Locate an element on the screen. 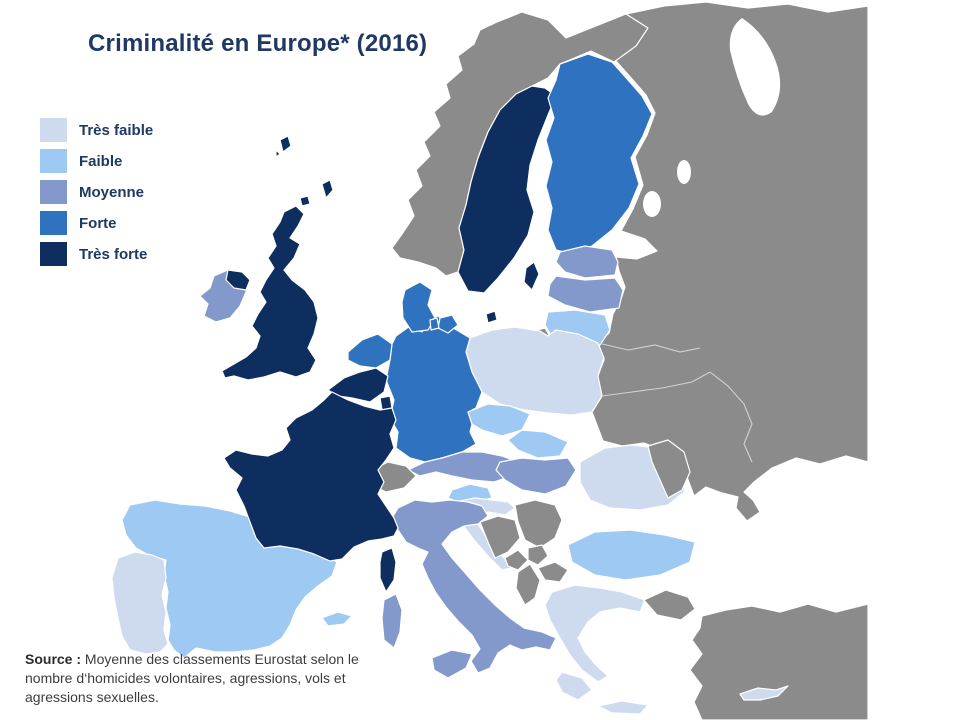 The width and height of the screenshot is (960, 720). country-latvia is located at coordinates (585, 294).